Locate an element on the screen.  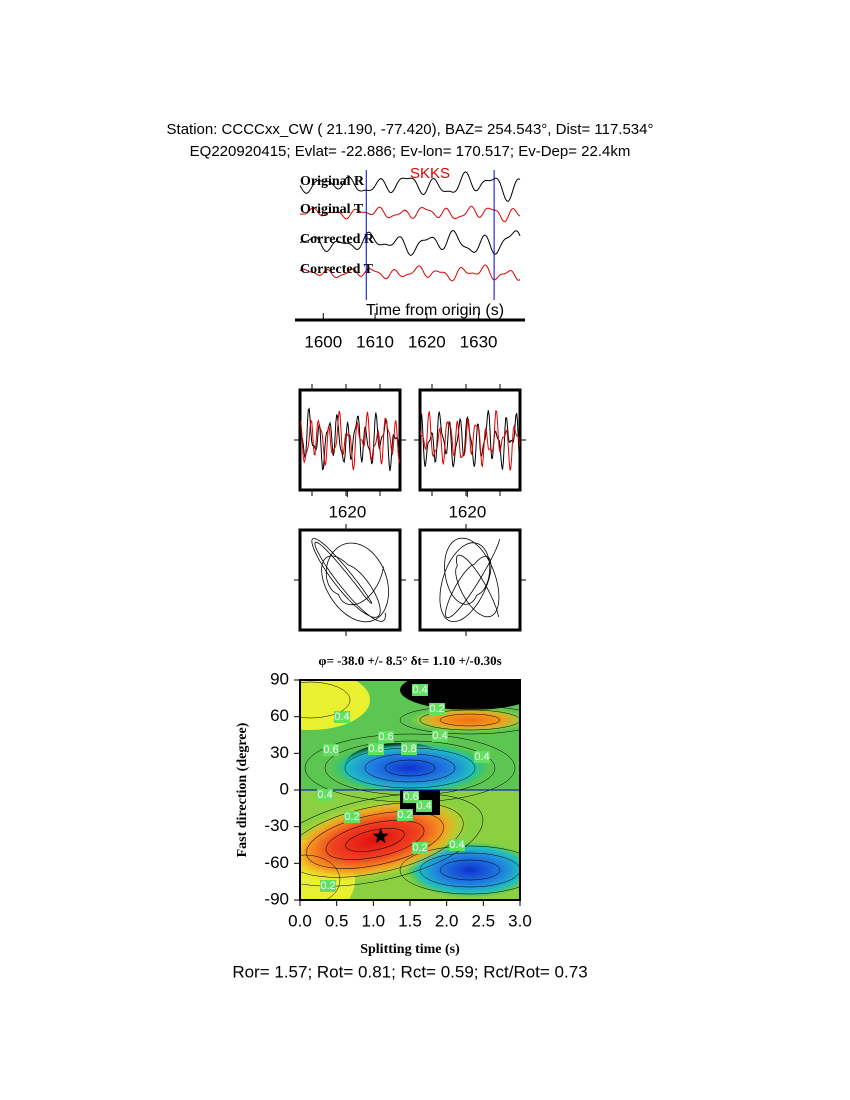
x-tick-label: 1600 is located at coordinates (323, 341).